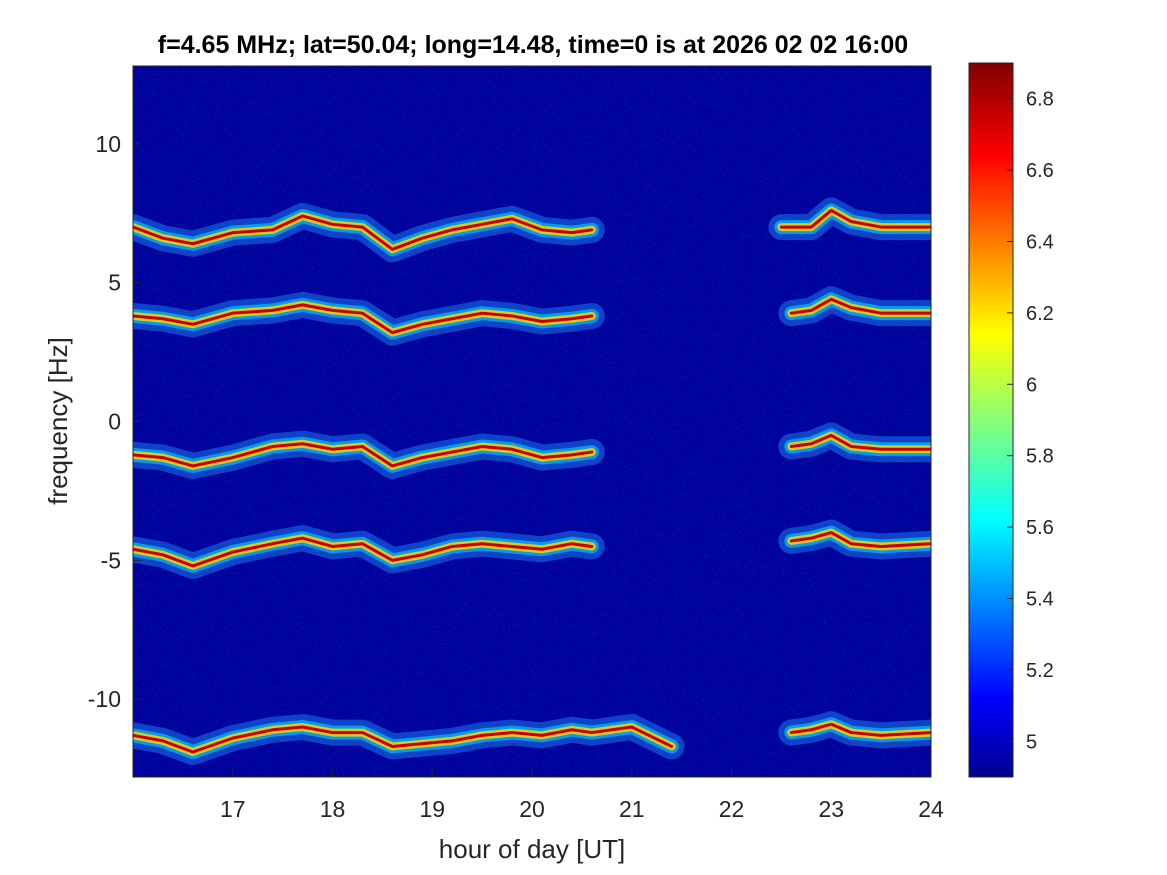  What do you see at coordinates (1031, 742) in the screenshot?
I see `colorbar-tick-label: 5` at bounding box center [1031, 742].